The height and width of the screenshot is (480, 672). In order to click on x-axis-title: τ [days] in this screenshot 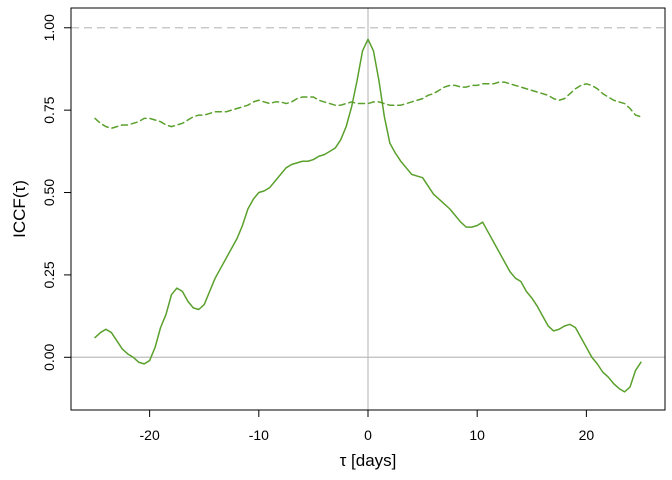, I will do `click(368, 460)`.